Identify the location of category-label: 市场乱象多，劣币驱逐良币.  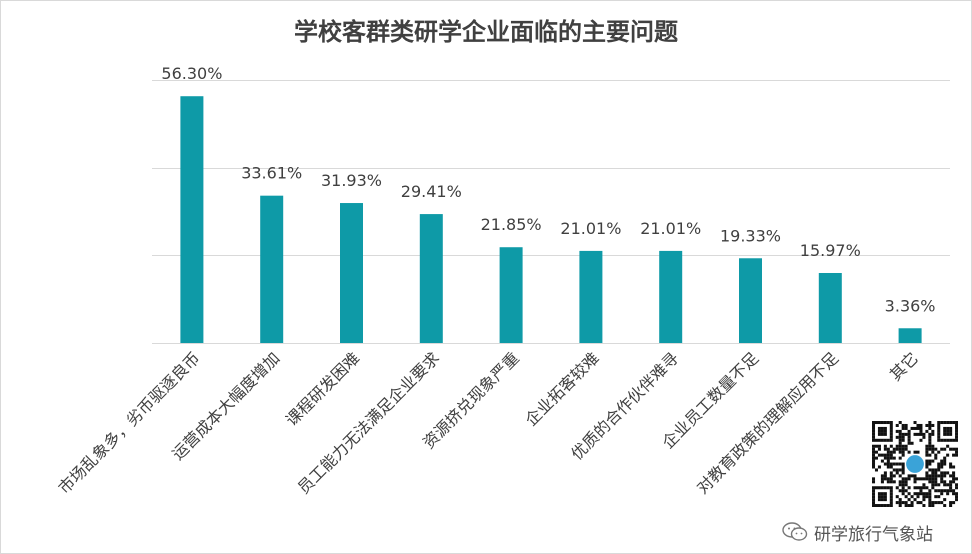
(129, 422).